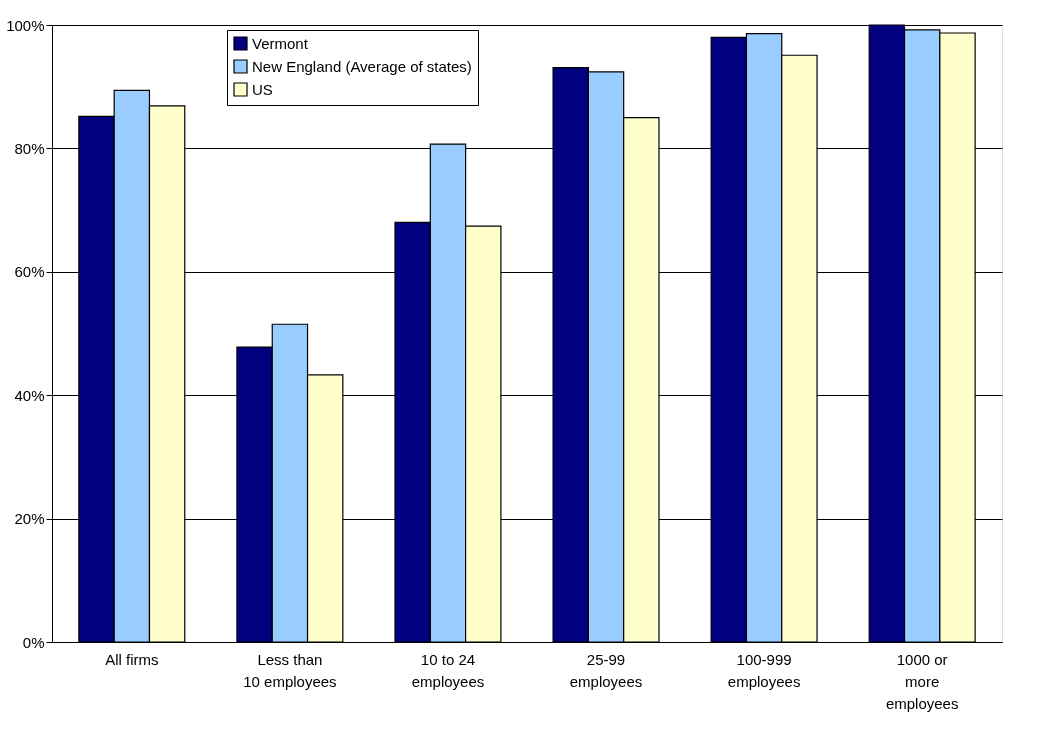 This screenshot has width=1050, height=738. Describe the element at coordinates (764, 670) in the screenshot. I see `x-tick-label: 100-999 employees` at that location.